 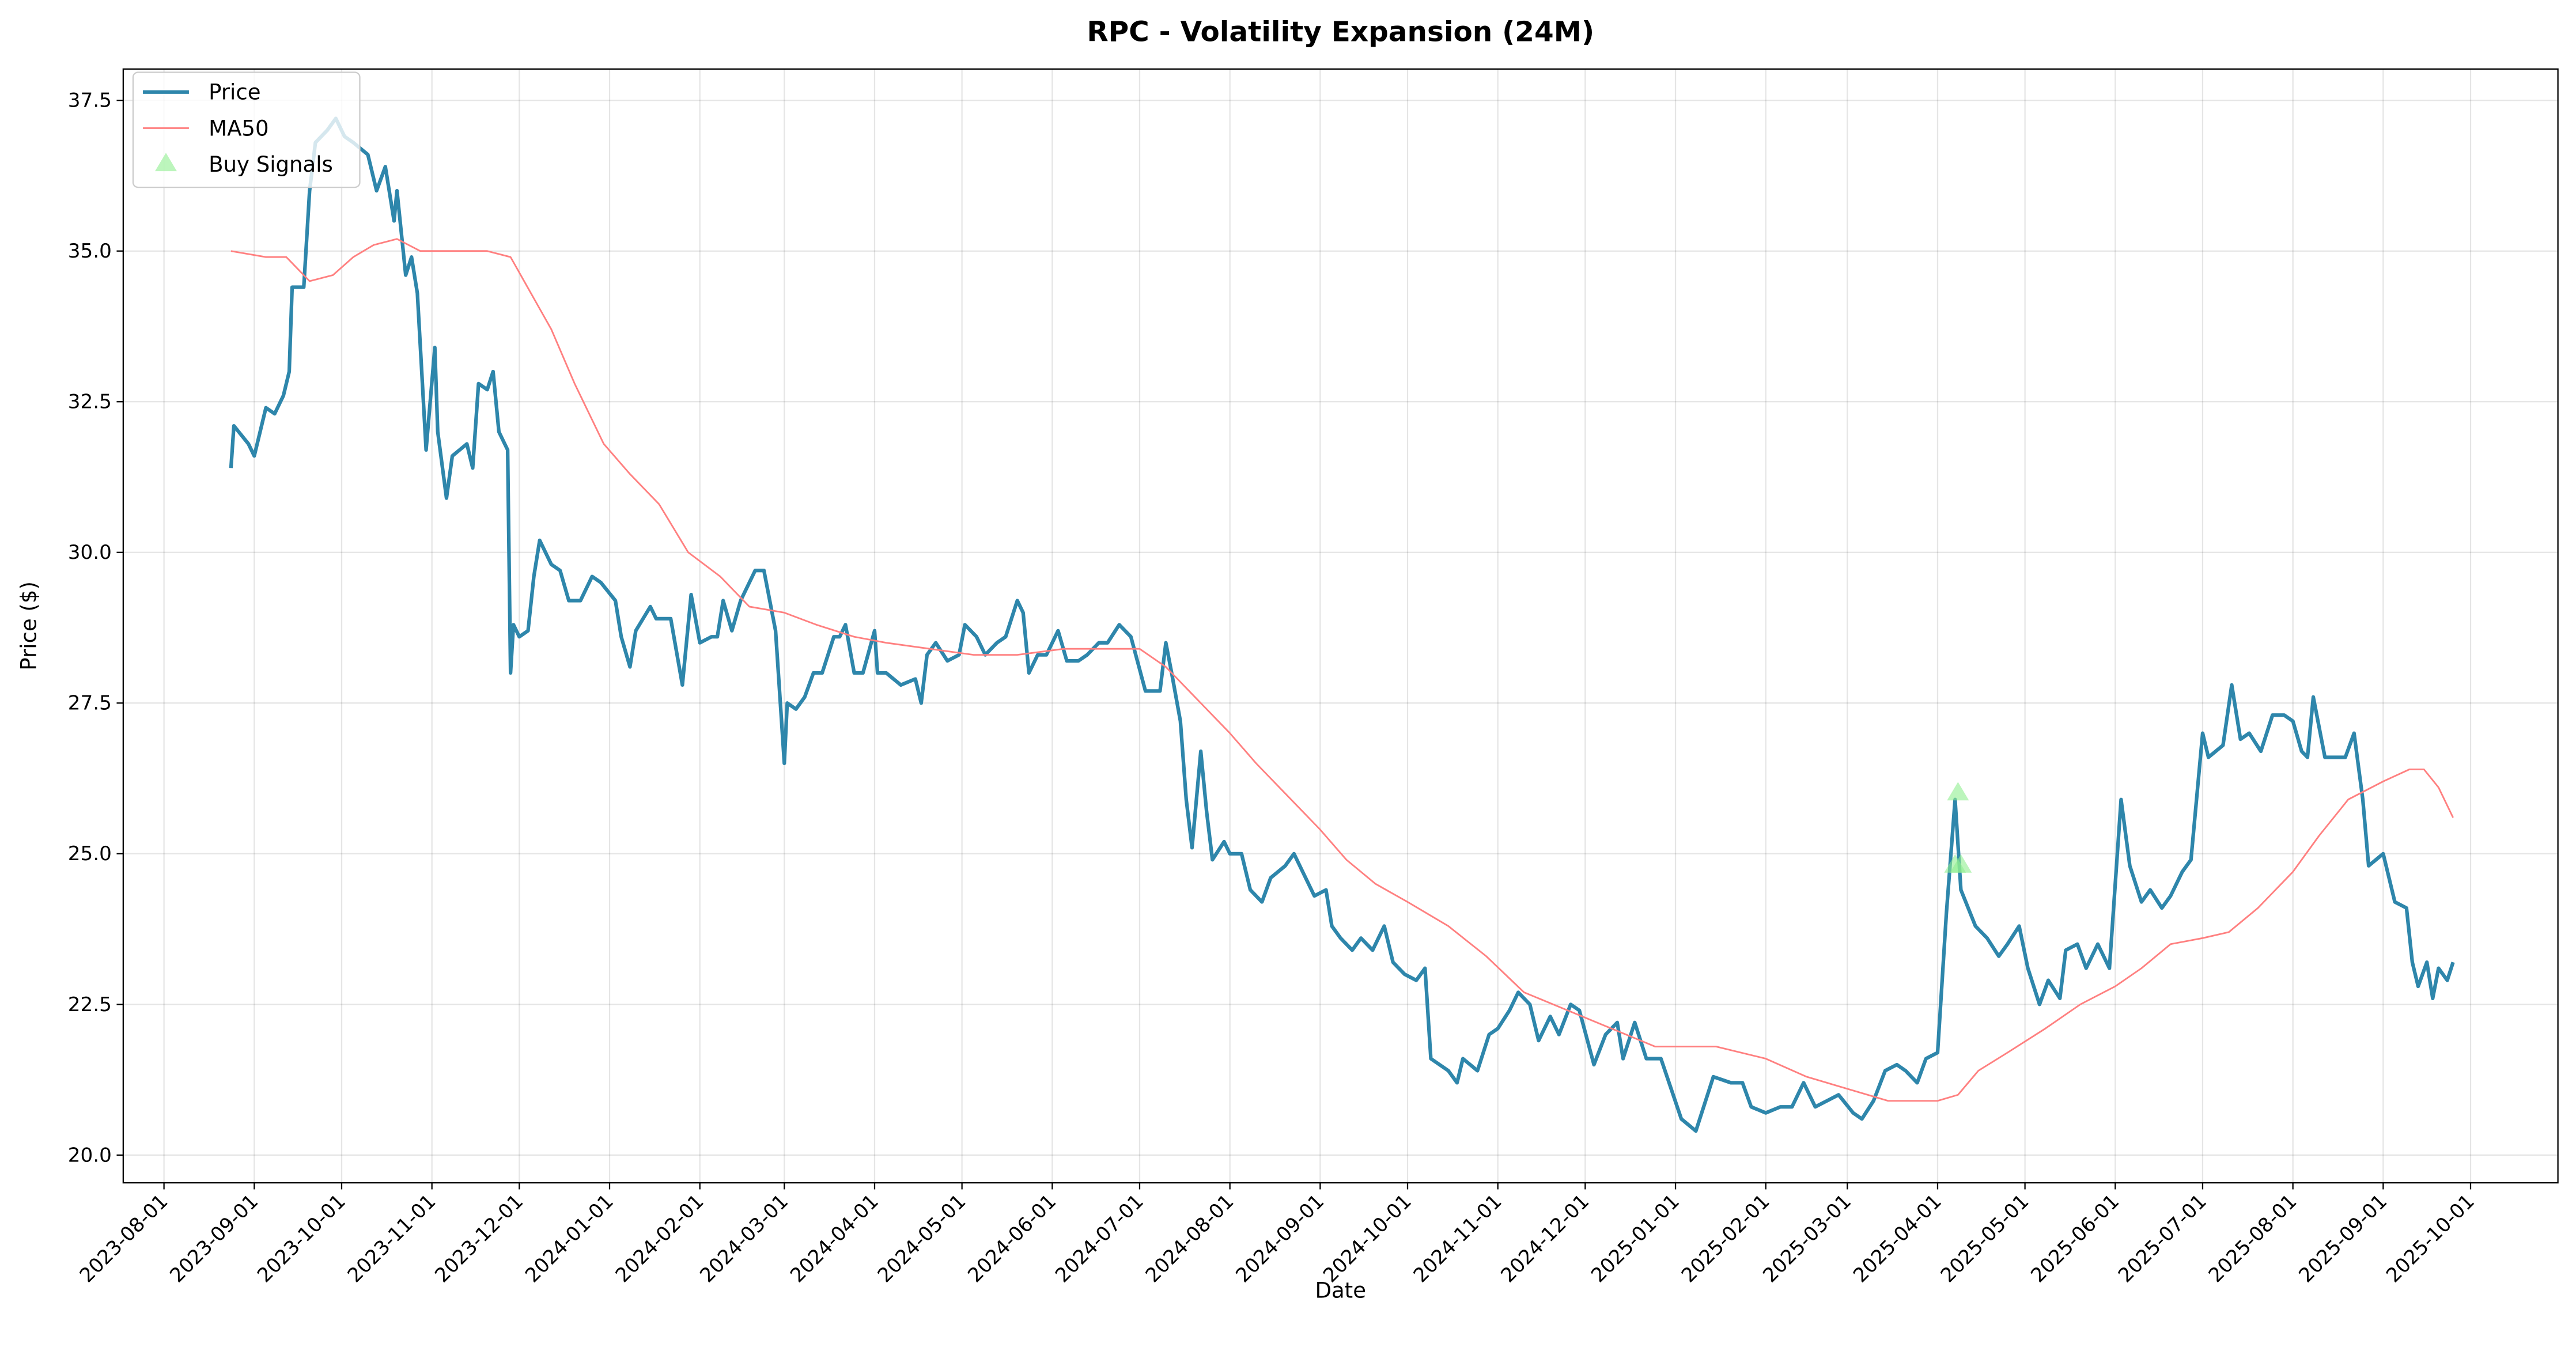 I want to click on legend-label: MA50, so click(x=238, y=128).